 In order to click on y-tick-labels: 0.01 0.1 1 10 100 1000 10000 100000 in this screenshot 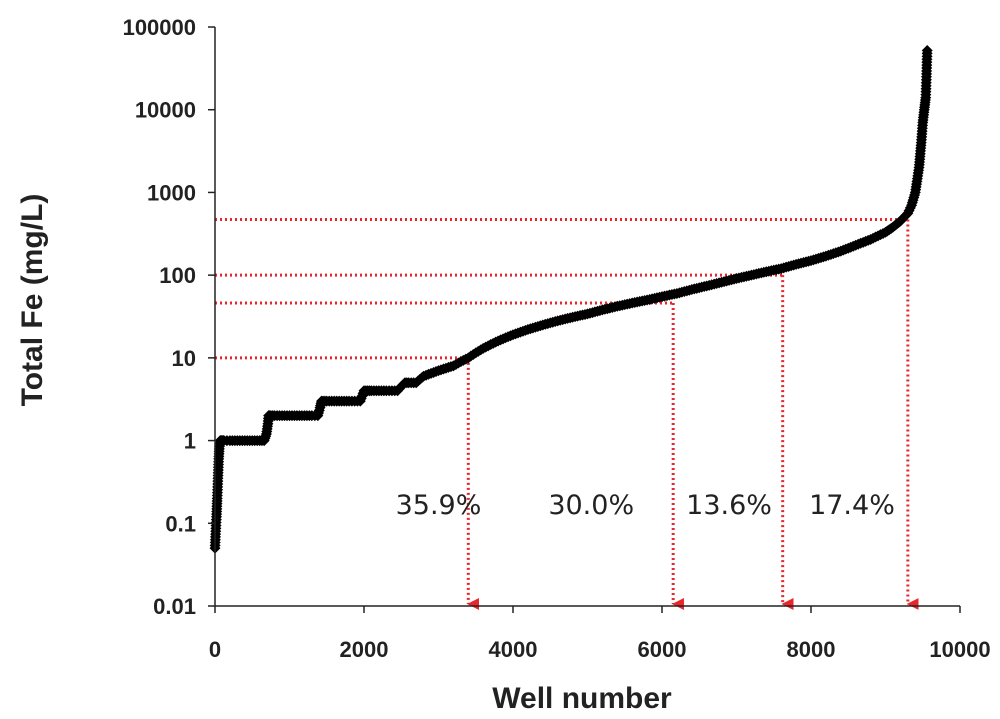, I will do `click(169, 317)`.